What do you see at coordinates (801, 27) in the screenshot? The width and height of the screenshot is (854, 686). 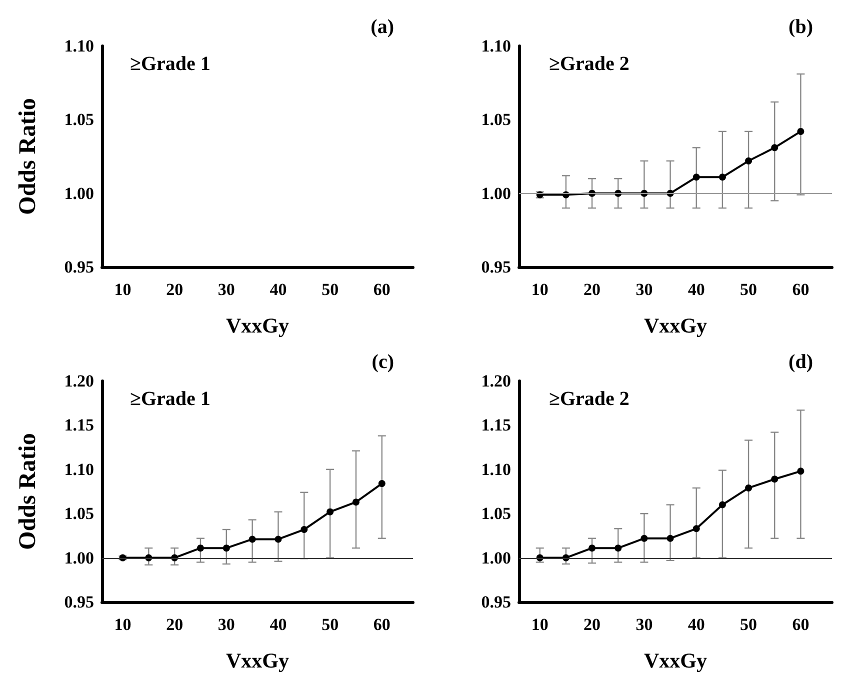 I see `chart-title: (b)` at bounding box center [801, 27].